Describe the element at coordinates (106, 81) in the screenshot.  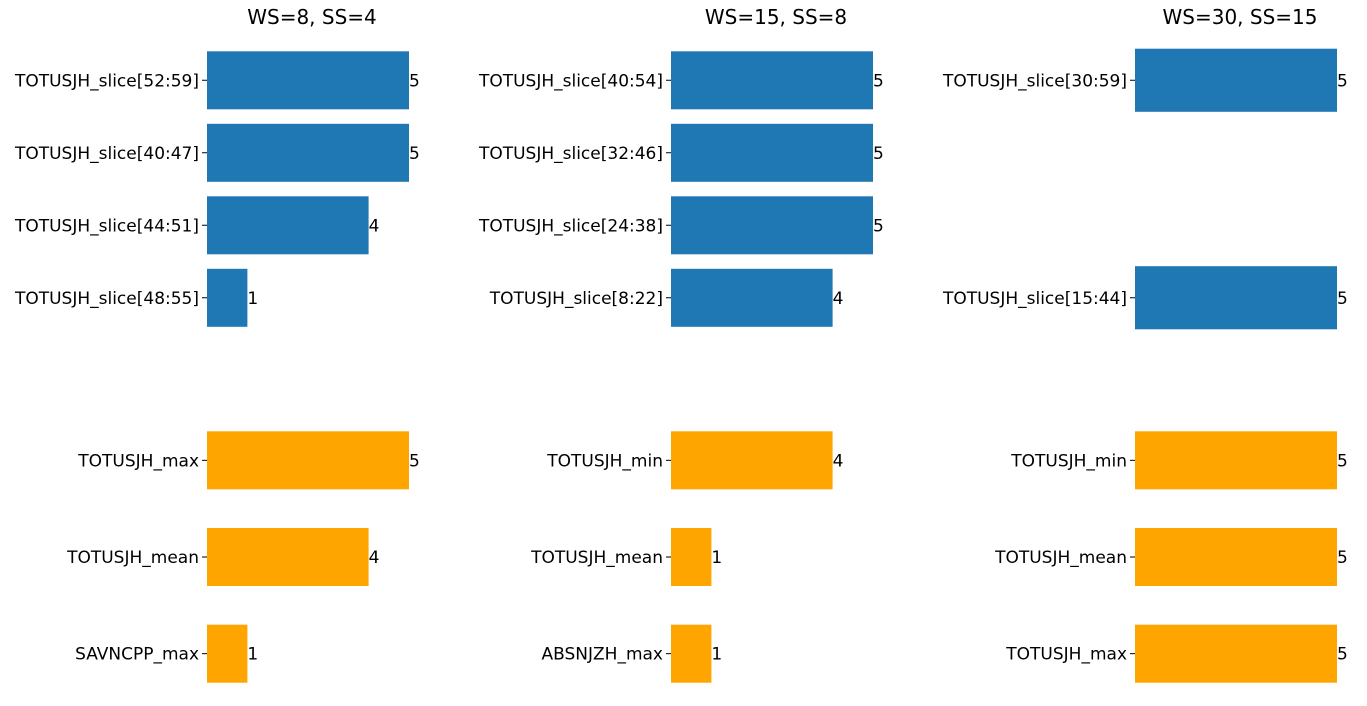
I see `y-tick-label: TOTUSJH_slice[52:59]` at that location.